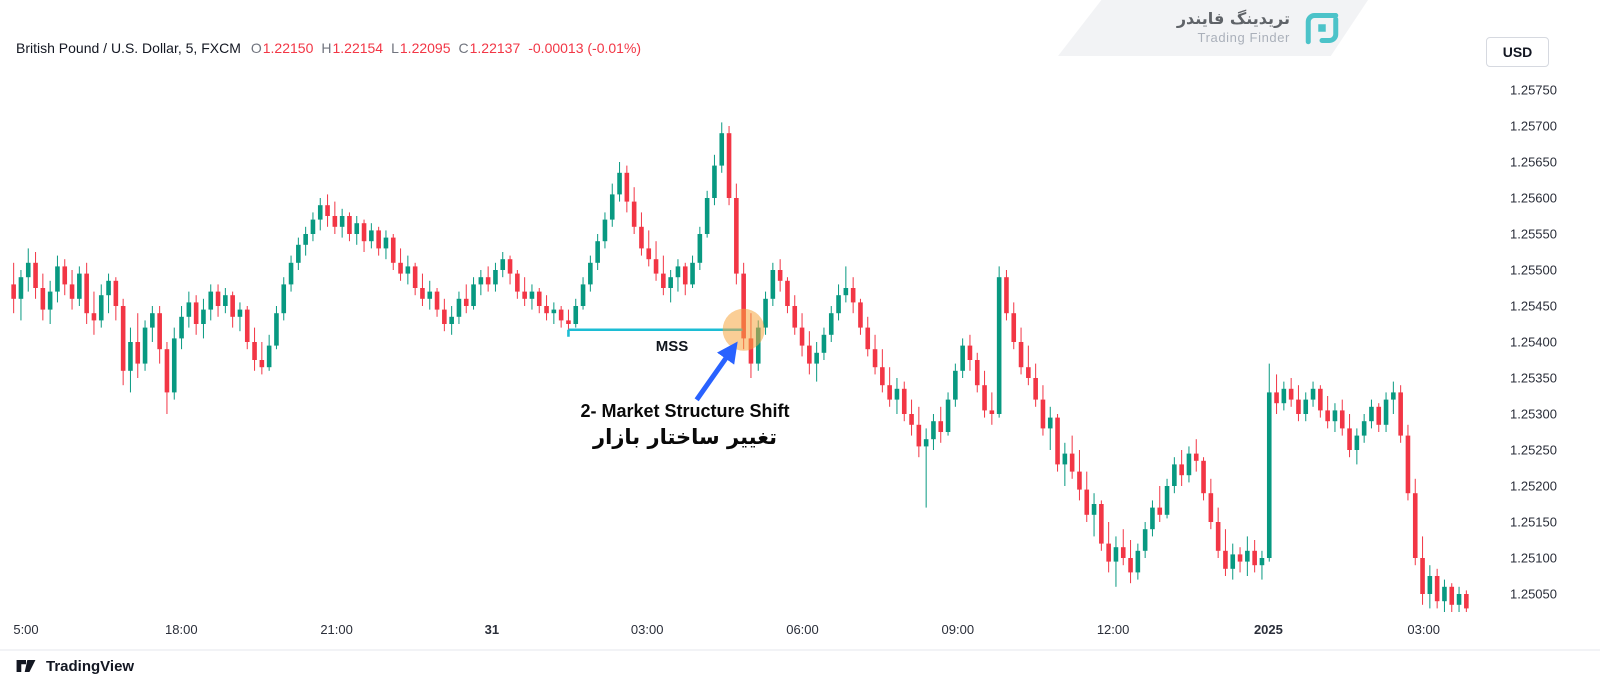  Describe the element at coordinates (288, 48) in the screenshot. I see `open-value: 1.22150` at that location.